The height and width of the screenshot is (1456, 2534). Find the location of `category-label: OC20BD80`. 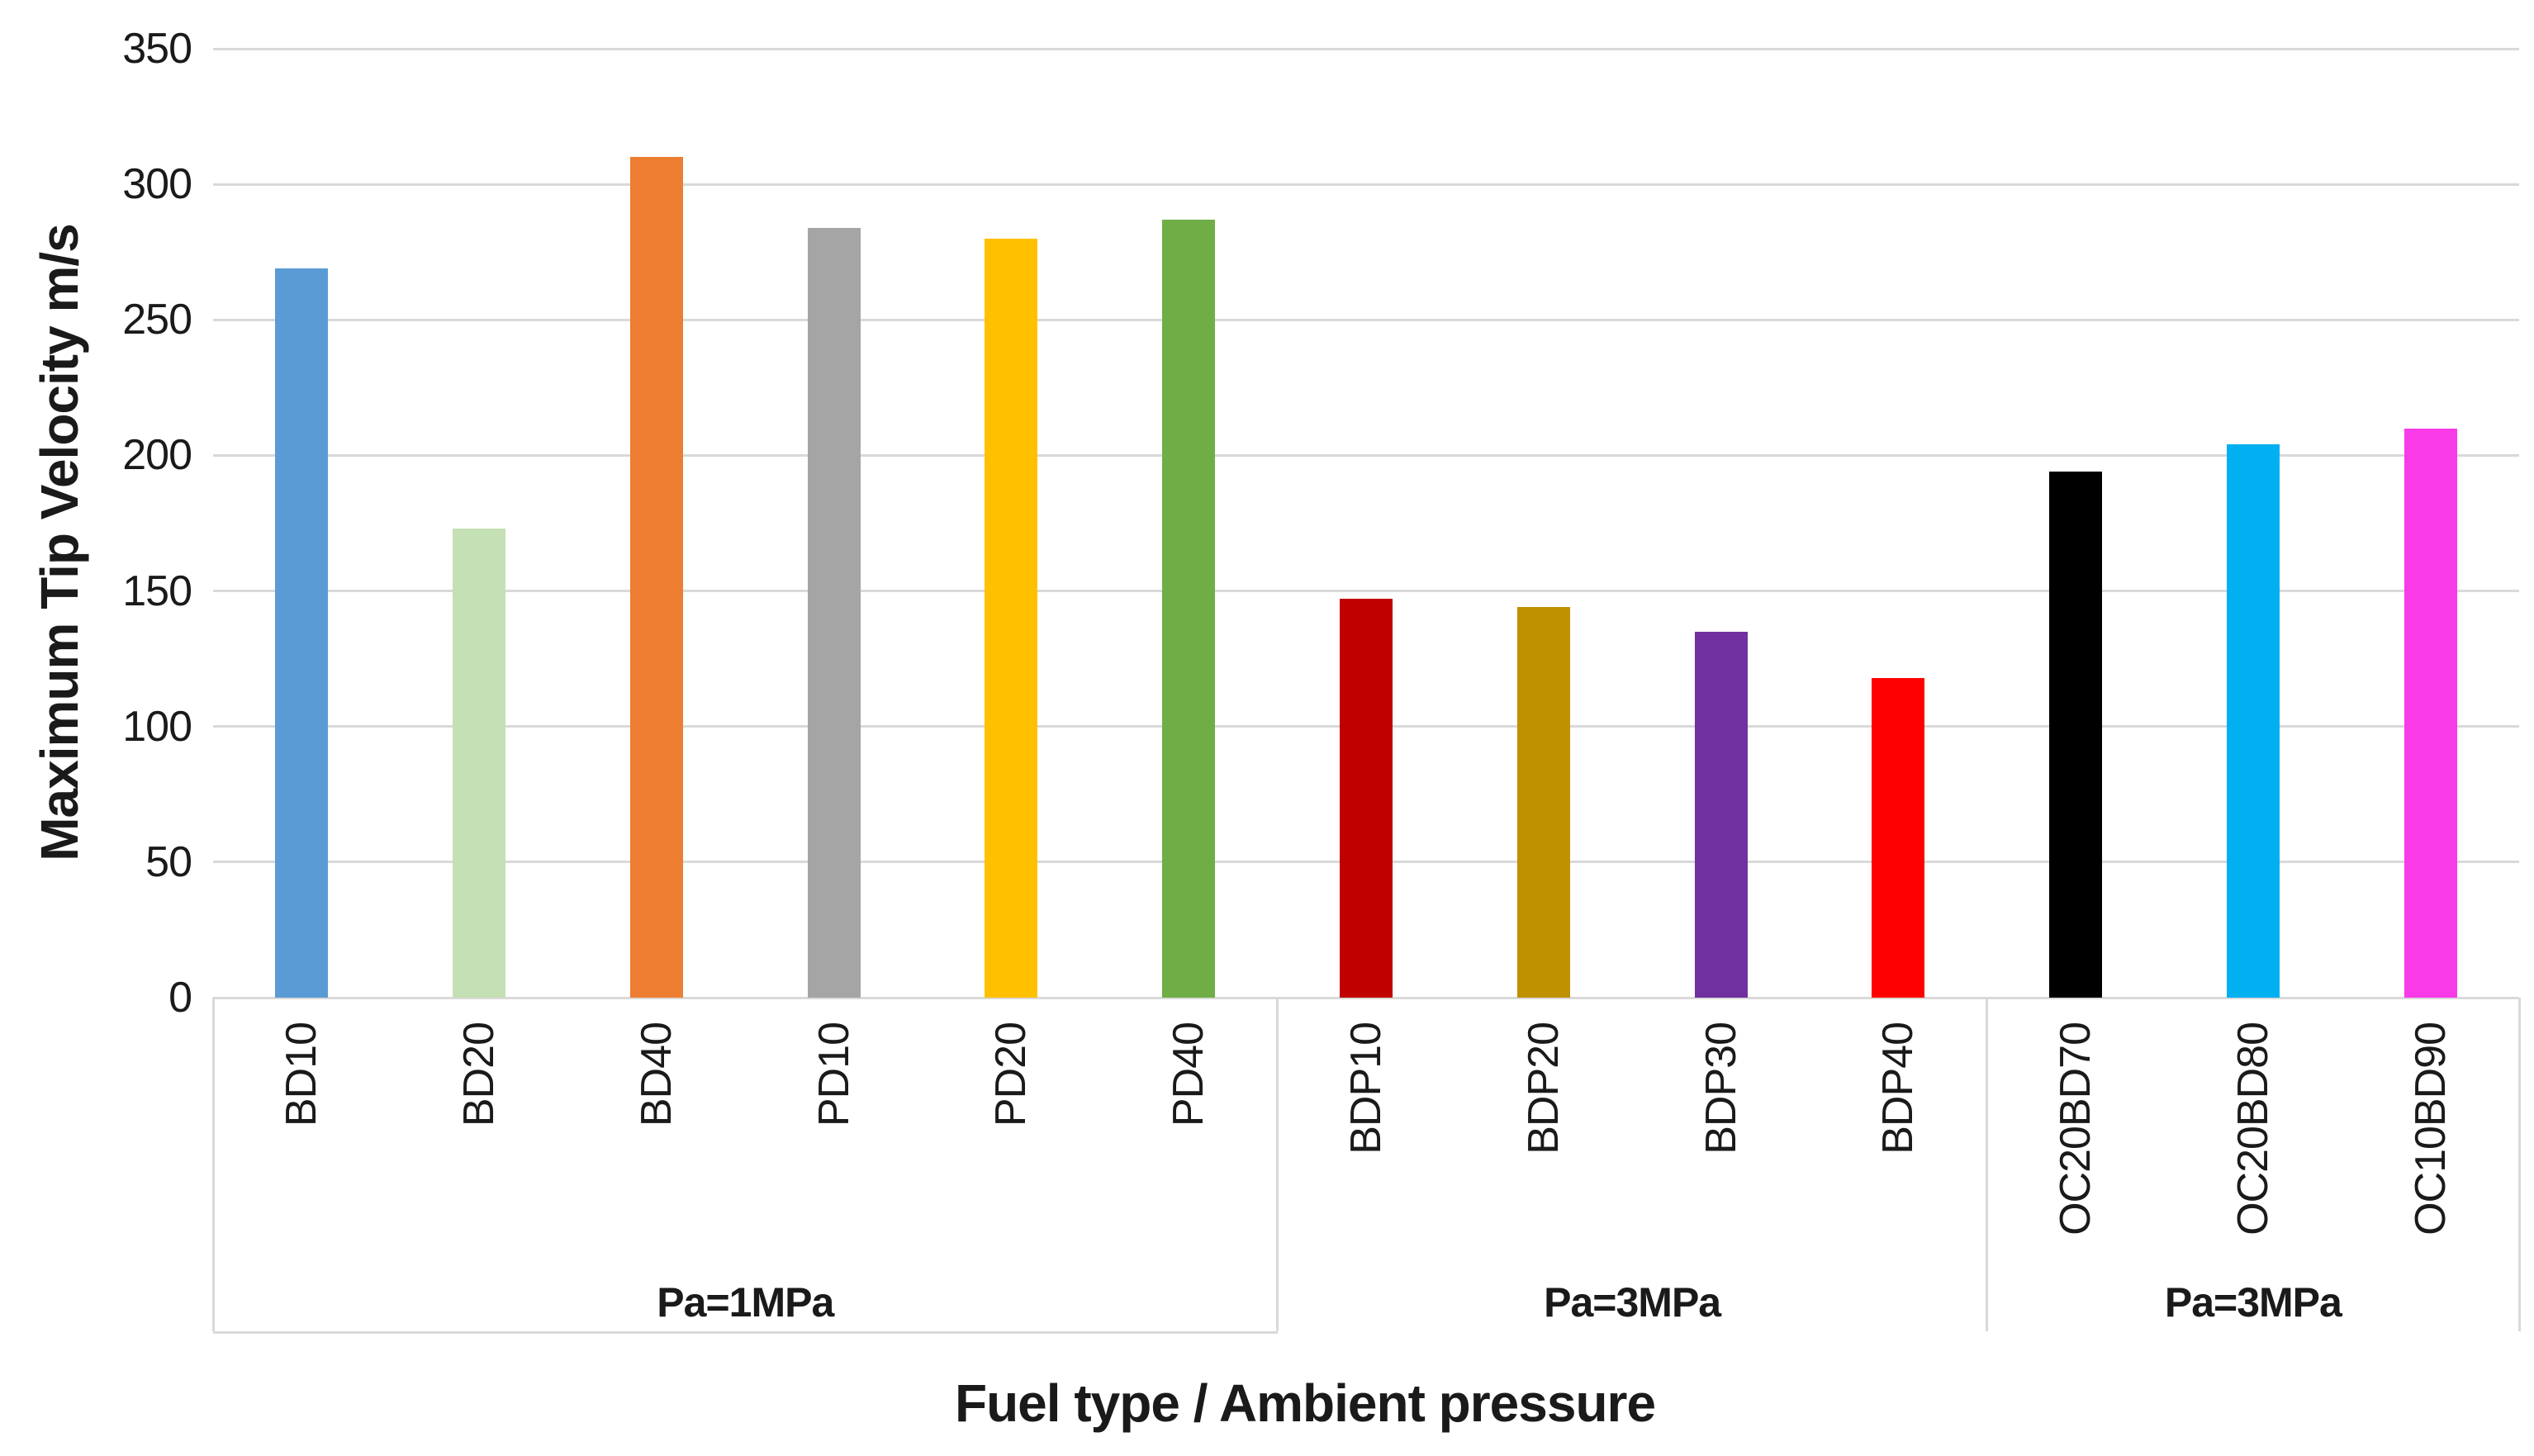

category-label: OC20BD80 is located at coordinates (2252, 1128).